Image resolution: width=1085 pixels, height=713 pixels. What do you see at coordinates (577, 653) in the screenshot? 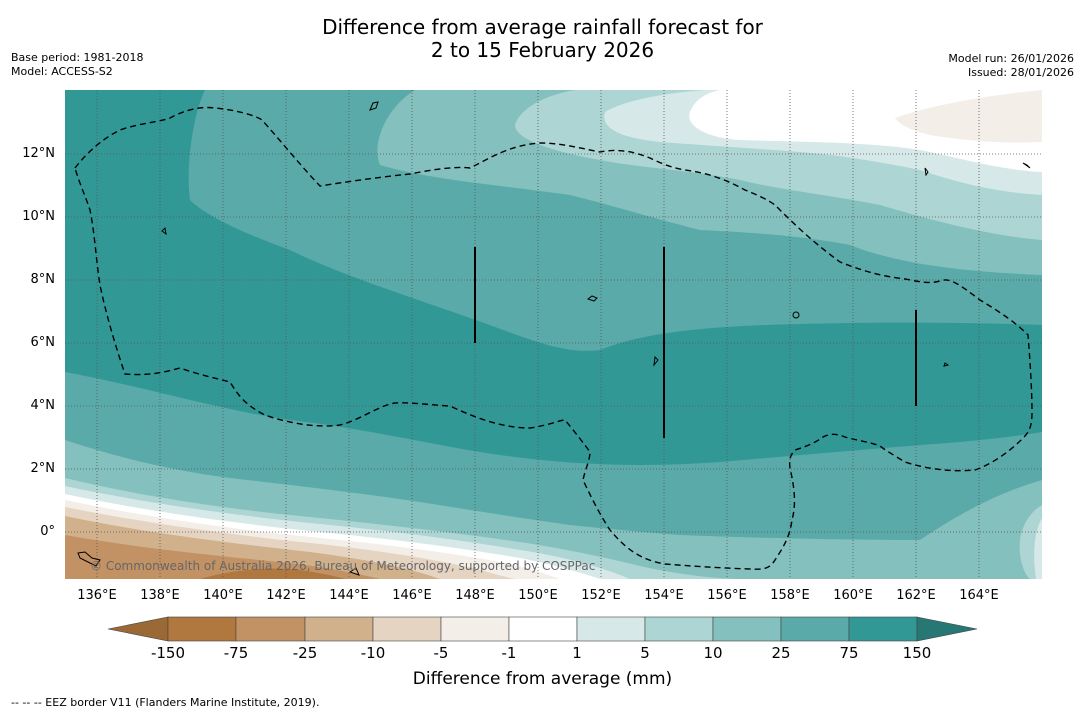
I see `colorbar-tick: 1` at bounding box center [577, 653].